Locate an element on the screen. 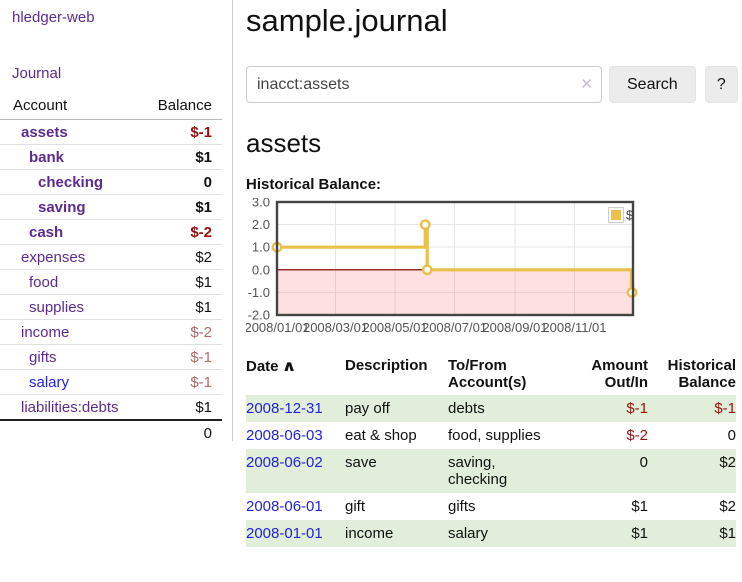 The image size is (742, 582). transaction-amount: $-2 is located at coordinates (637, 435).